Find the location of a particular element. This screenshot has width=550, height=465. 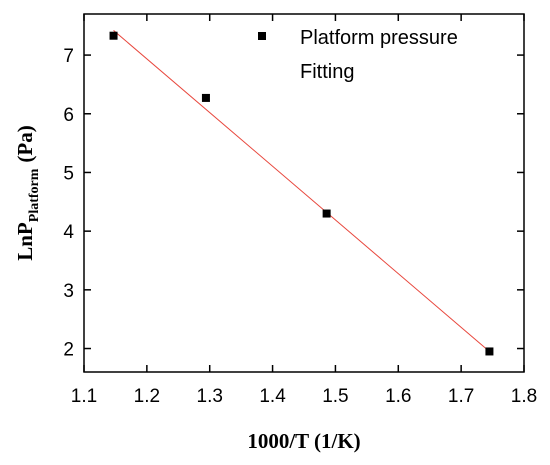

y-tick-label: 3 is located at coordinates (68, 291).